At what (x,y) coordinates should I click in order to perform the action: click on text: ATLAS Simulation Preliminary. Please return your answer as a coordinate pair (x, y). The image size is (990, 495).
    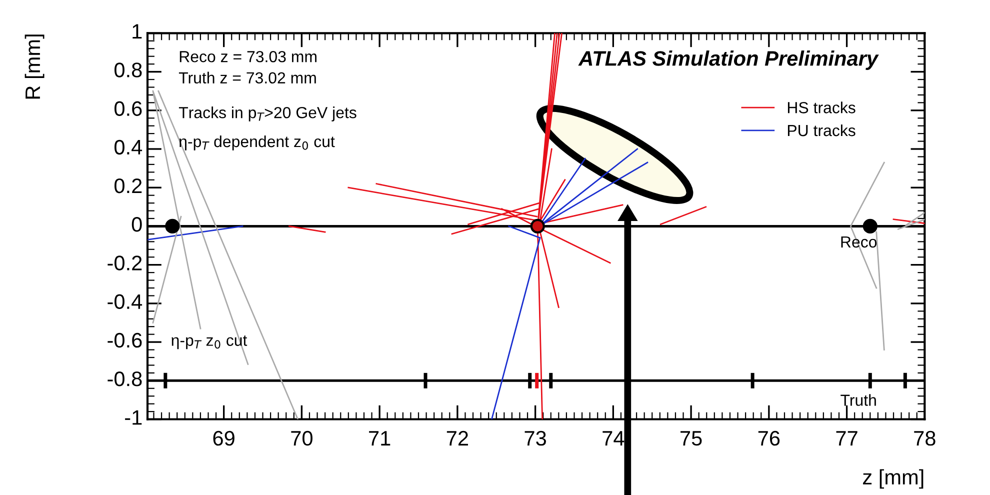
    Looking at the image, I should click on (728, 60).